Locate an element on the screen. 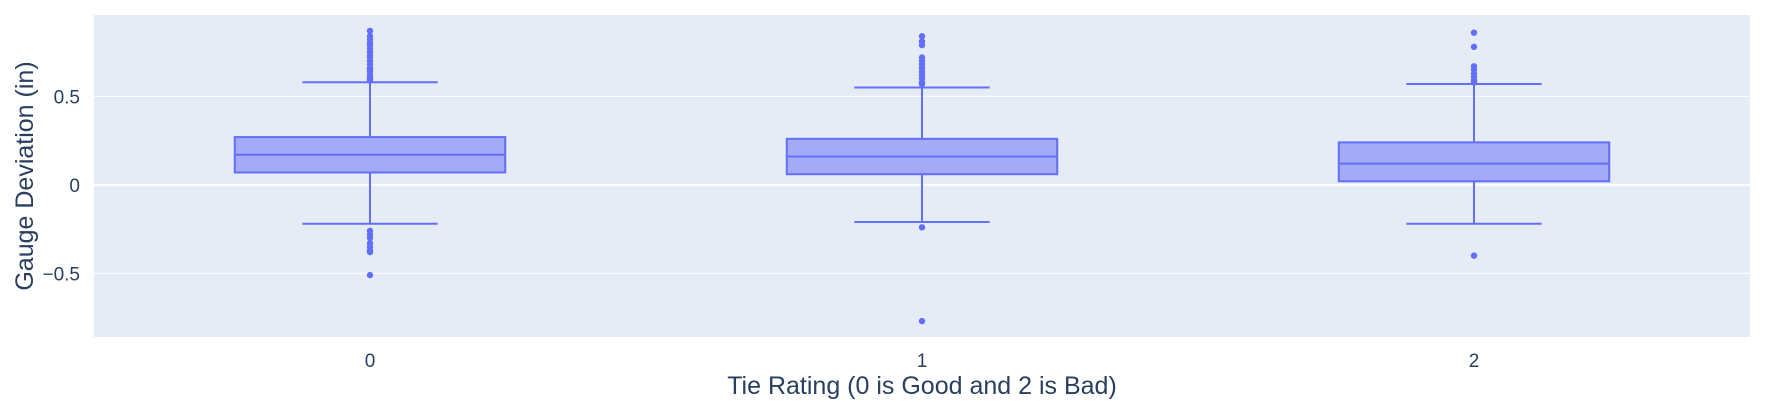 The width and height of the screenshot is (1788, 405). y-tick-label: −0.5 is located at coordinates (61, 274).